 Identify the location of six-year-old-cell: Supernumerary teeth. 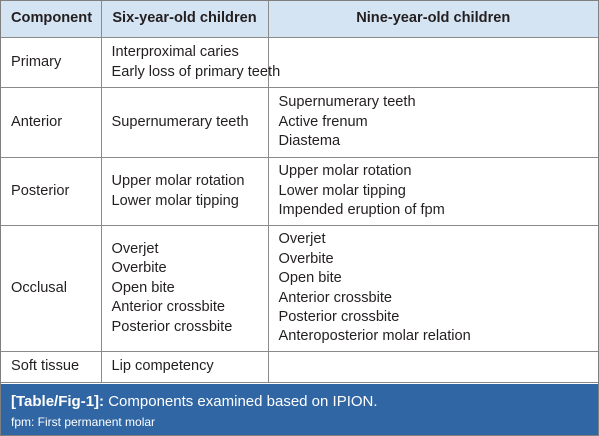
(184, 122).